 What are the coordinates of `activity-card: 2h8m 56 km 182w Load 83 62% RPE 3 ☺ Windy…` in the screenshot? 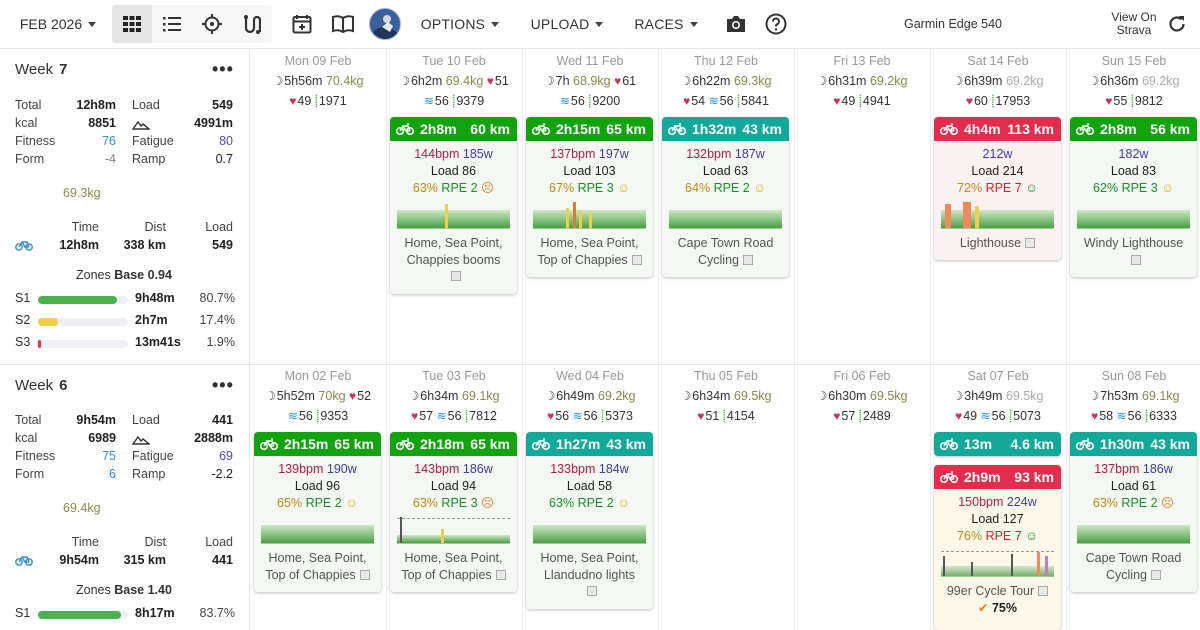 It's located at (1133, 197).